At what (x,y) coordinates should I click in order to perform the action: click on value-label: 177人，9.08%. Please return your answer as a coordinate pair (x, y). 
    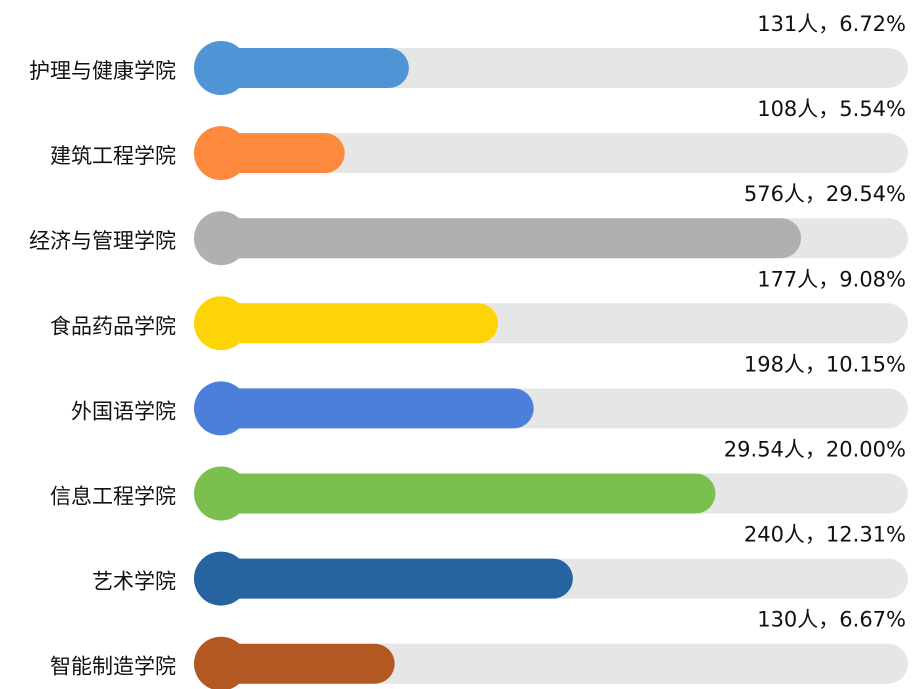
    Looking at the image, I should click on (831, 279).